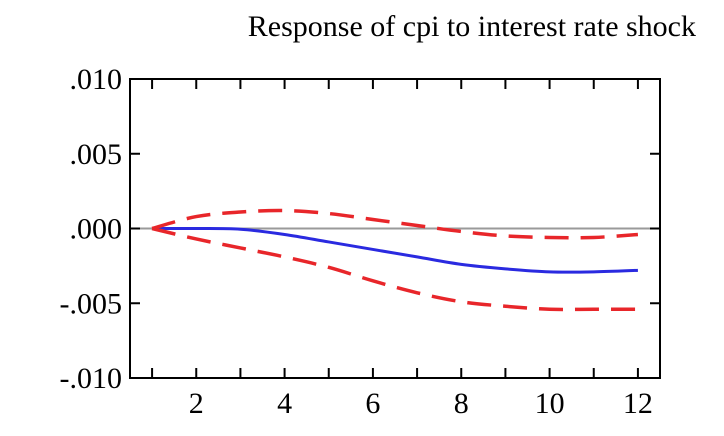 This screenshot has height=436, width=724. What do you see at coordinates (196, 403) in the screenshot?
I see `x-tick-label: 2` at bounding box center [196, 403].